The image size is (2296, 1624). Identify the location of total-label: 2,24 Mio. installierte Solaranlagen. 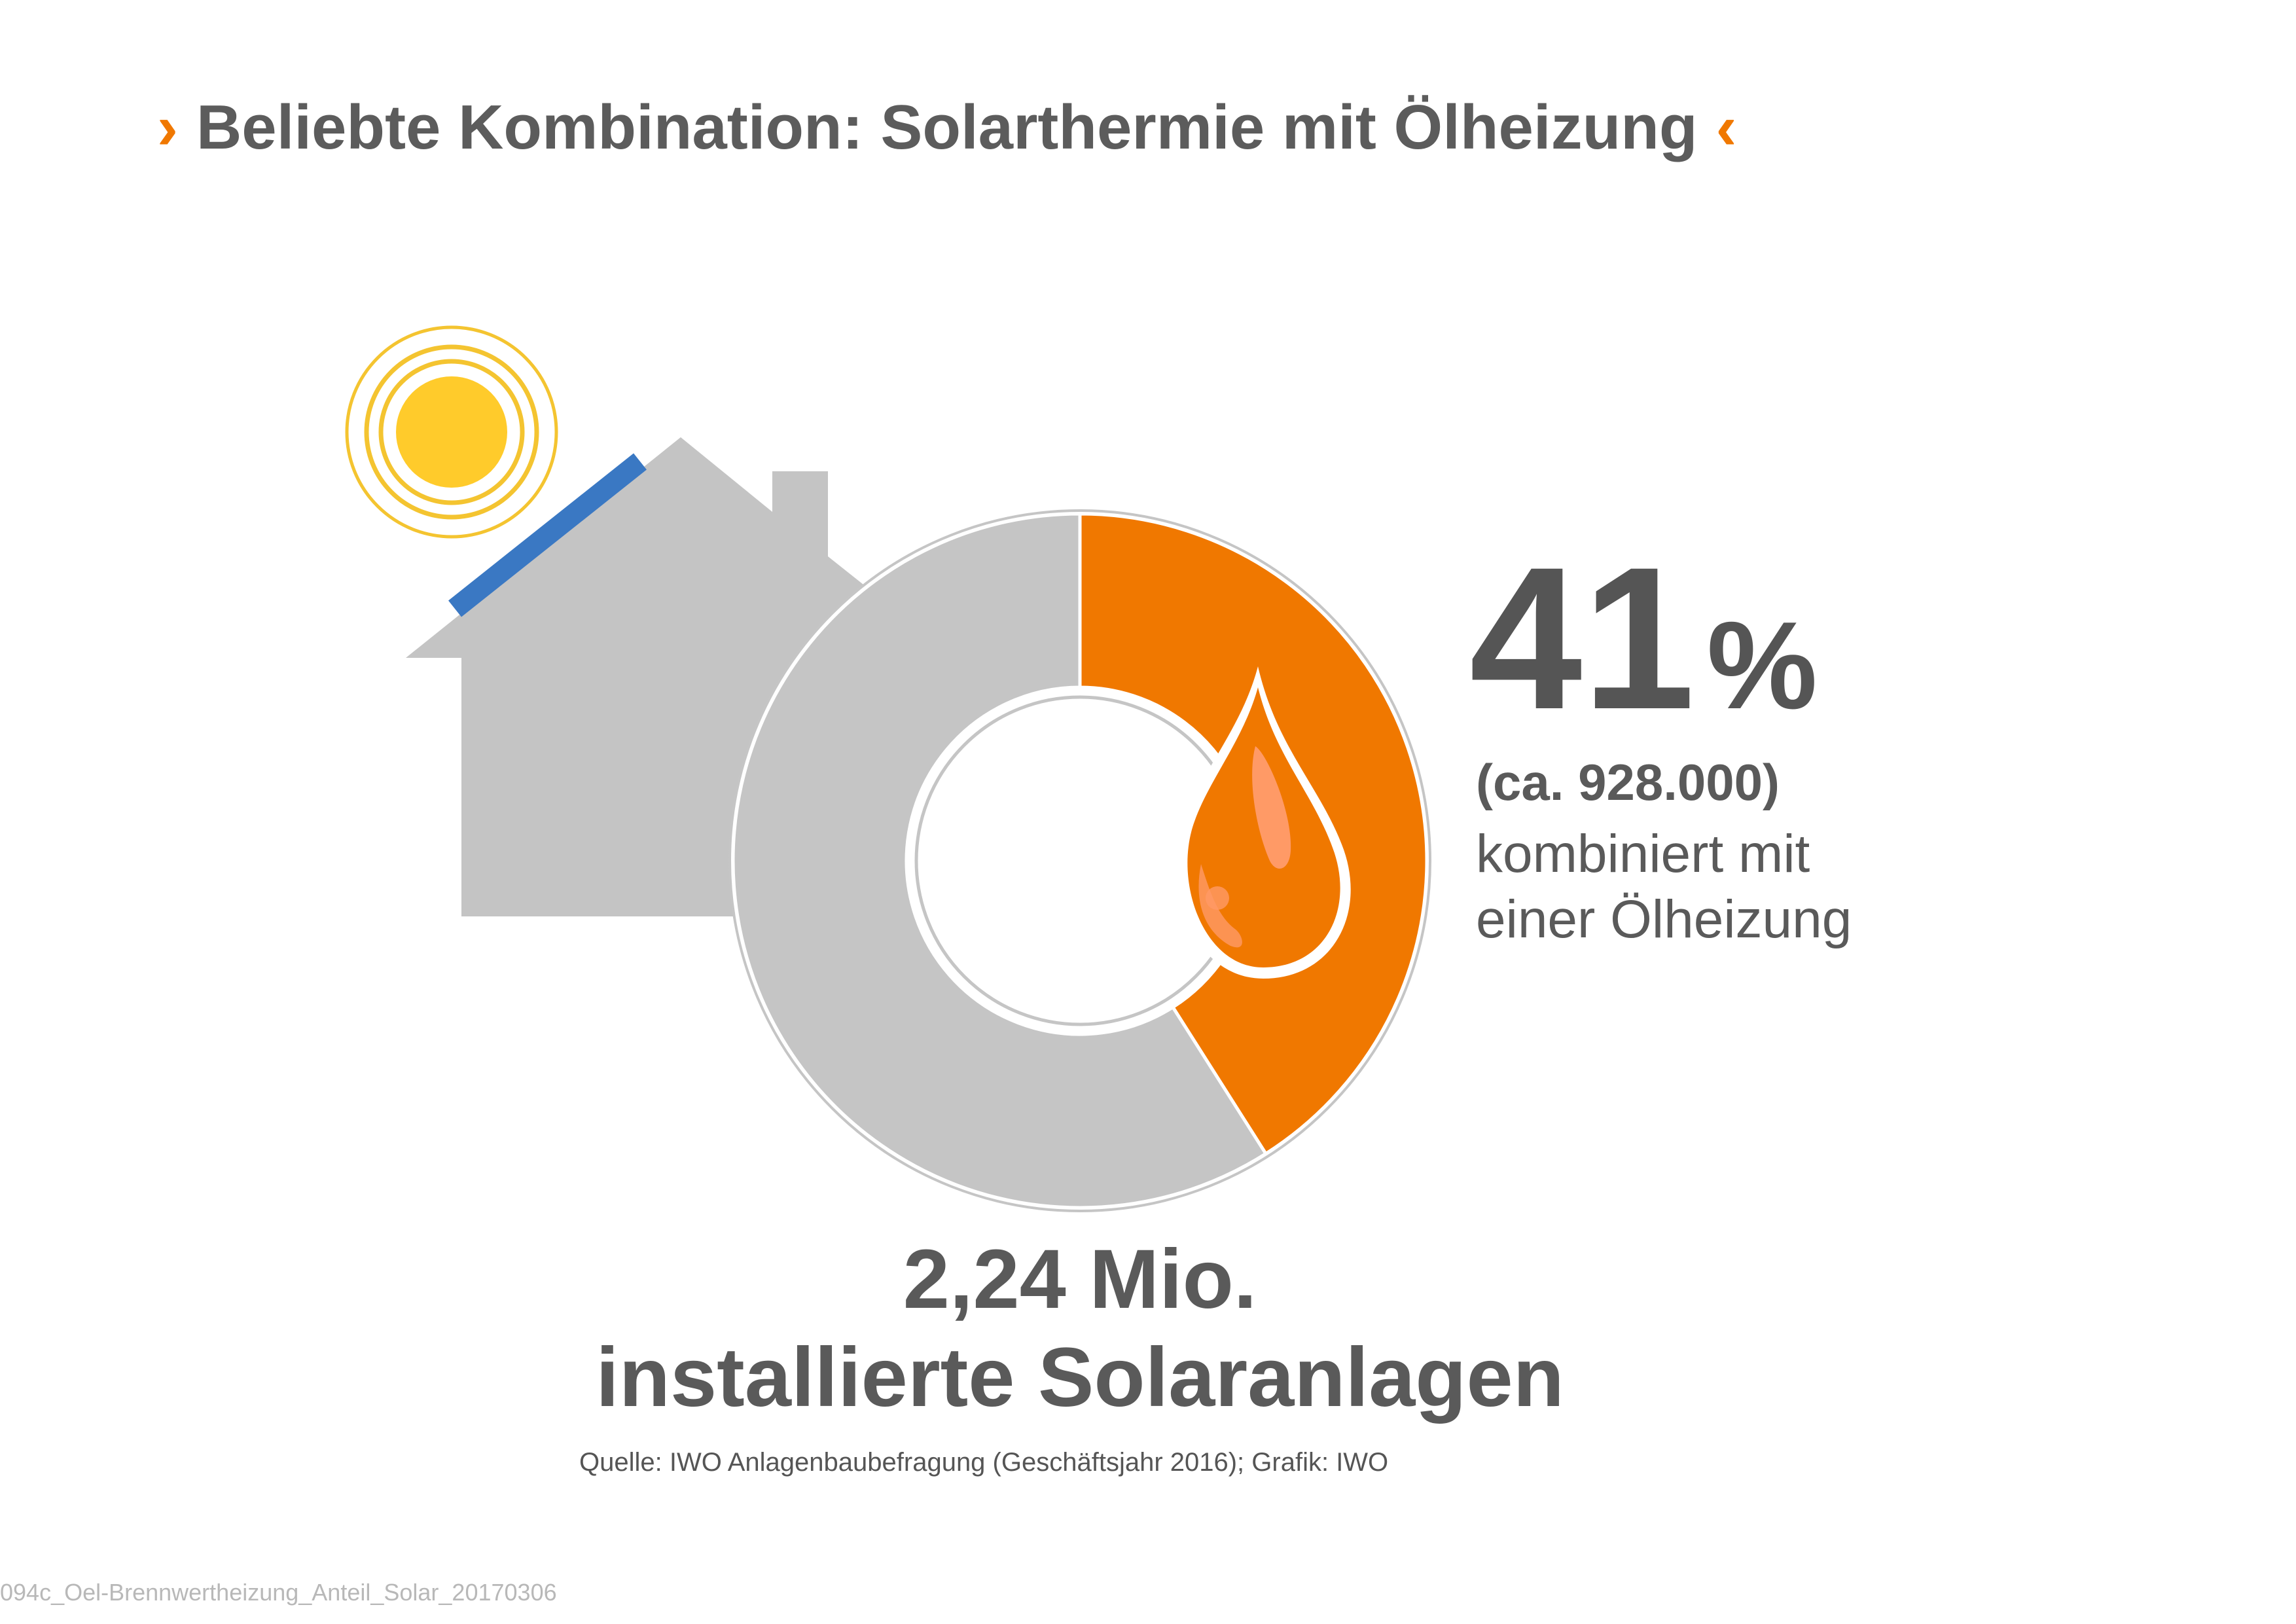
(1080, 1329).